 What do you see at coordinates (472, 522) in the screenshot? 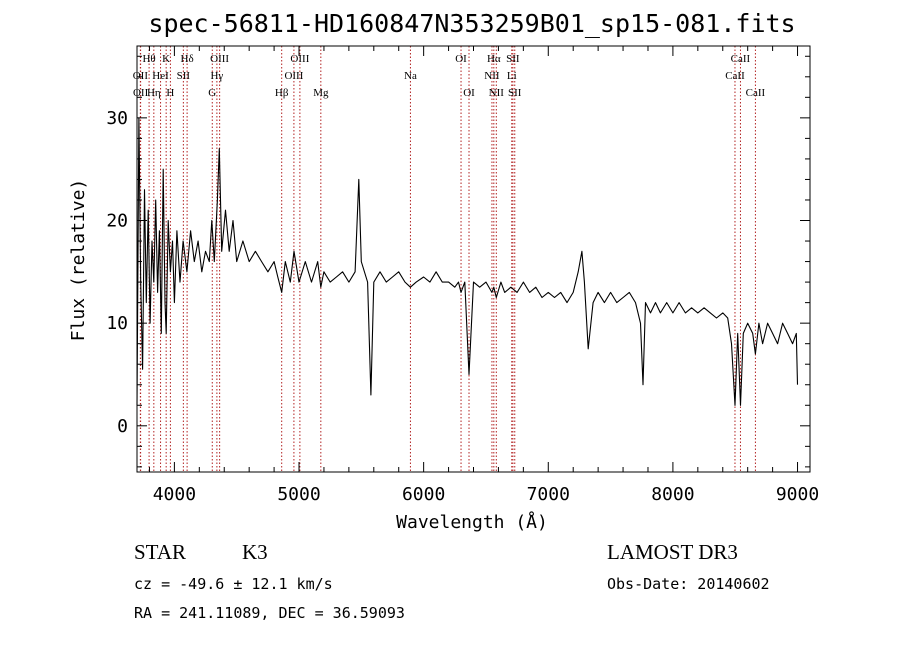
I see `x-axis-label: Wavelength (Å)` at bounding box center [472, 522].